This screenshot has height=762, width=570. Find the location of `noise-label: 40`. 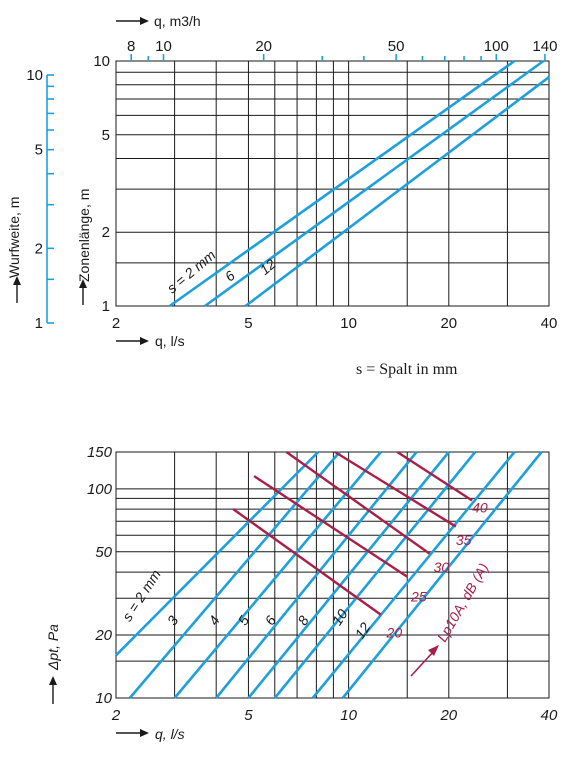

noise-label: 40 is located at coordinates (480, 508).